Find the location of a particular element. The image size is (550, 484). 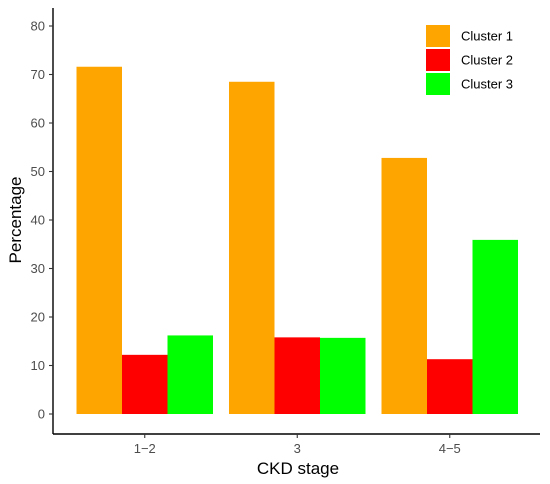

y-tick-label: 0 is located at coordinates (41, 414).